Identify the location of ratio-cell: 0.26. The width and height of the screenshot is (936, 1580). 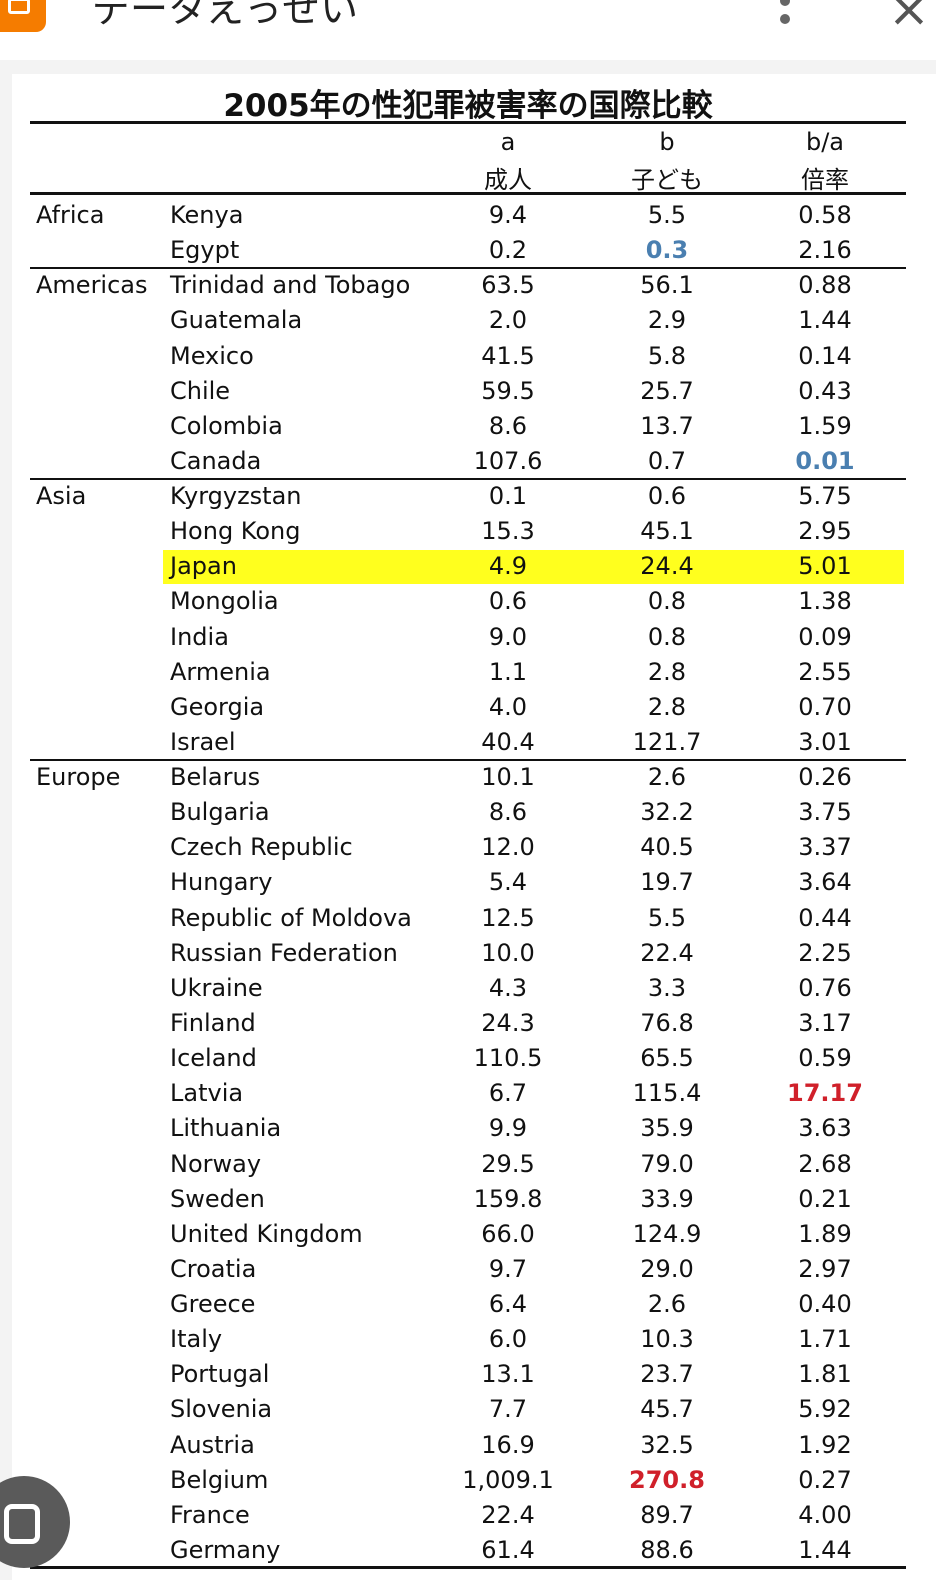
(825, 777).